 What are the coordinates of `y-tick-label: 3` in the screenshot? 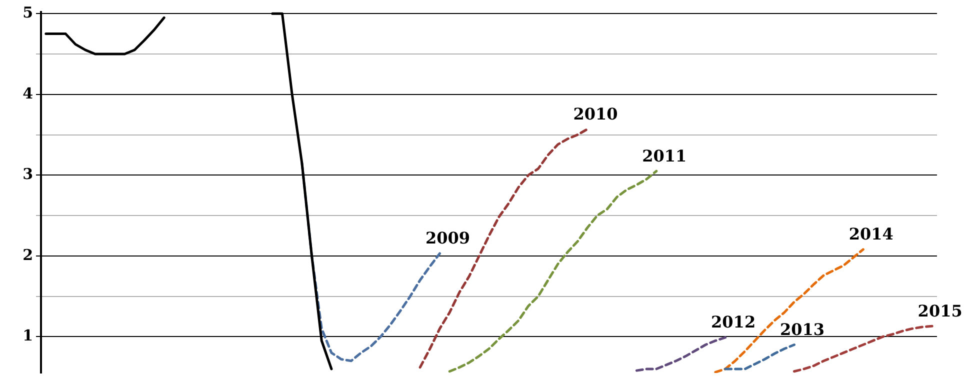 It's located at (27, 174).